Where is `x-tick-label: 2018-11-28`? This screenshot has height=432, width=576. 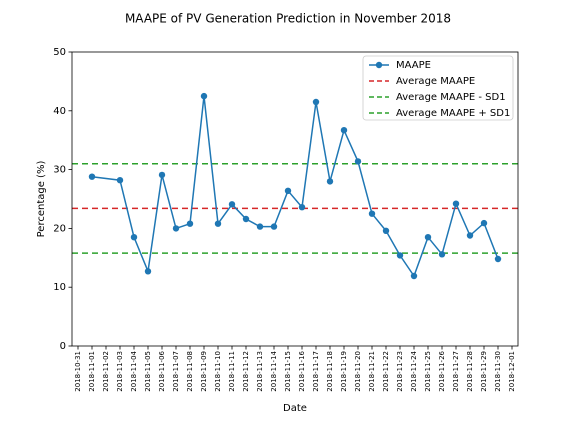 x-tick-label: 2018-11-28 is located at coordinates (470, 371).